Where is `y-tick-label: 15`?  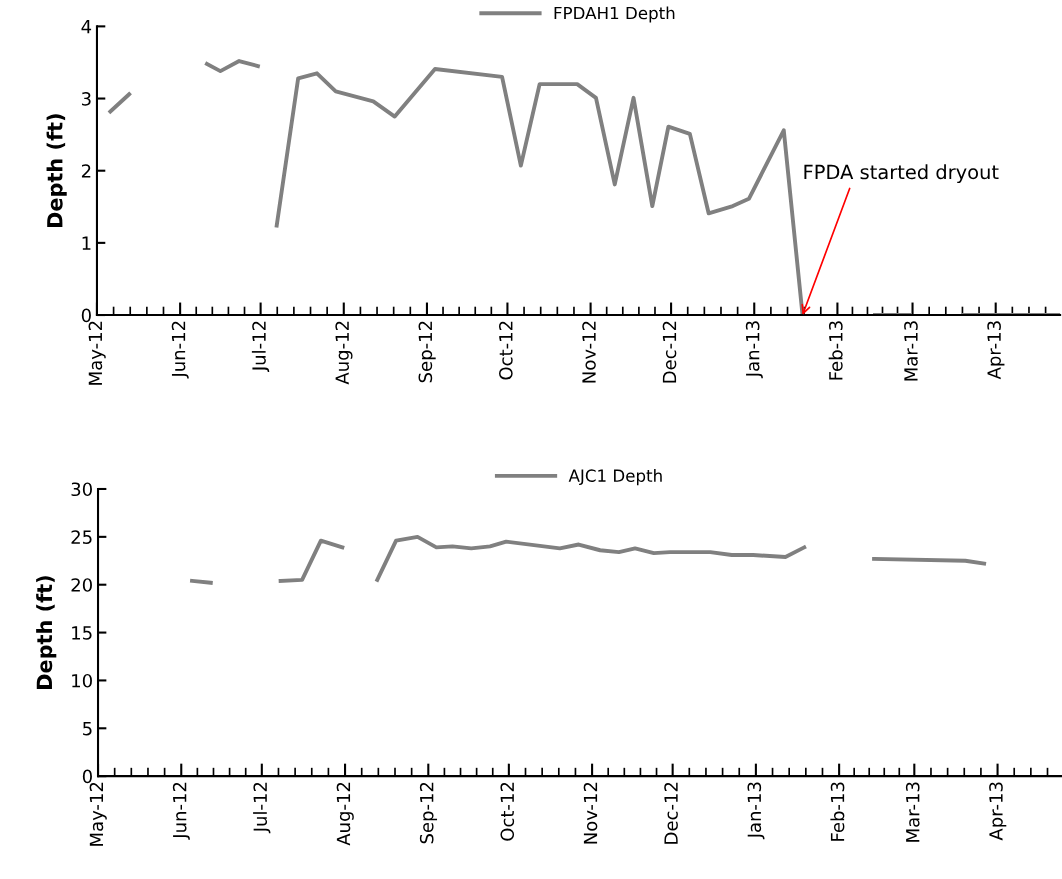 y-tick-label: 15 is located at coordinates (82, 633).